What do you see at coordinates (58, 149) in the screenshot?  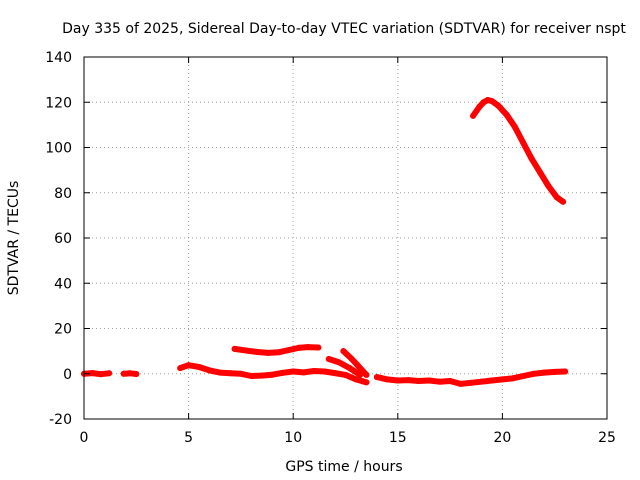 I see `y-tick-label: 100` at bounding box center [58, 149].